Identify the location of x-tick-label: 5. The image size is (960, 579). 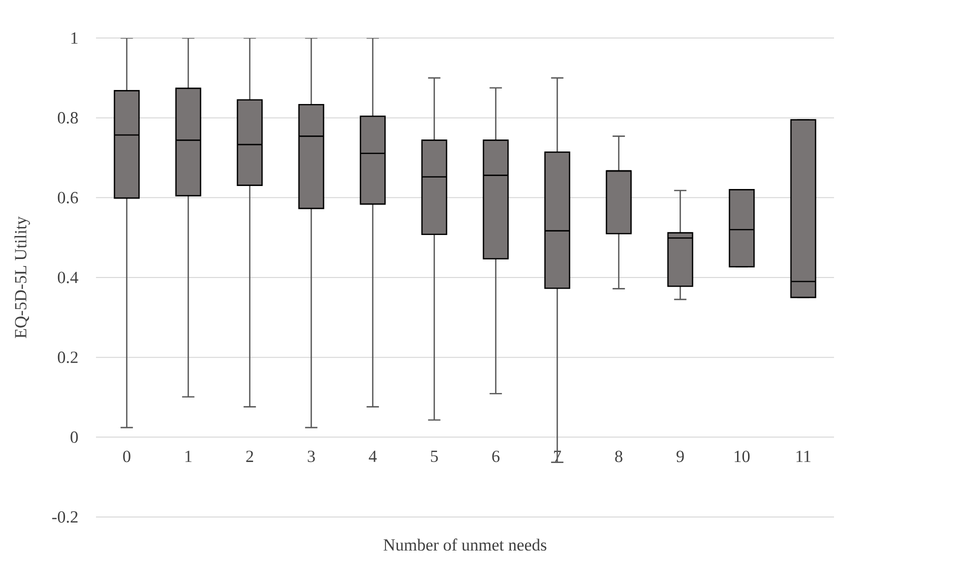
(434, 456).